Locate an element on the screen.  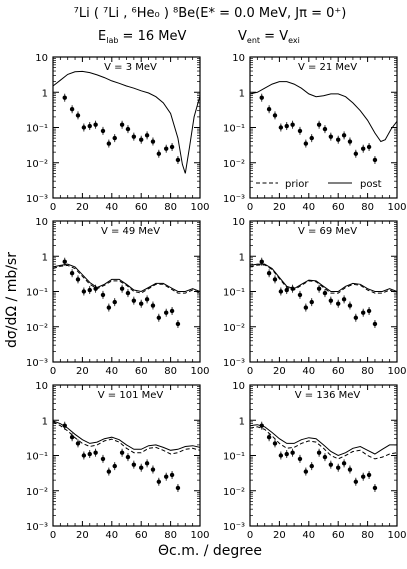
panel-label: V = 101 MeV is located at coordinates (131, 395).